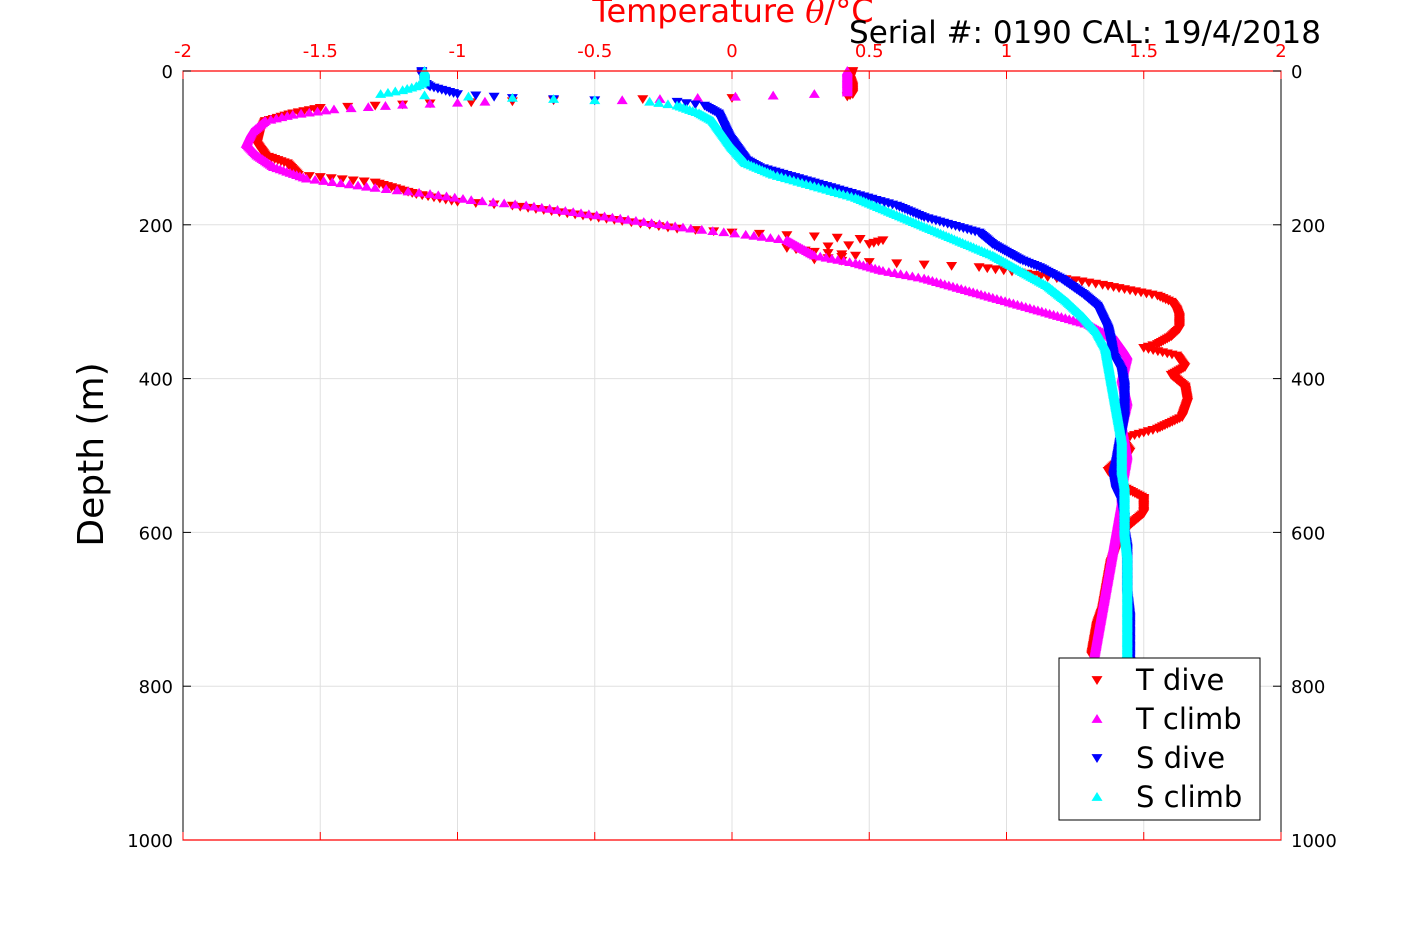  Describe the element at coordinates (1180, 758) in the screenshot. I see `legend-label: S dive` at that location.